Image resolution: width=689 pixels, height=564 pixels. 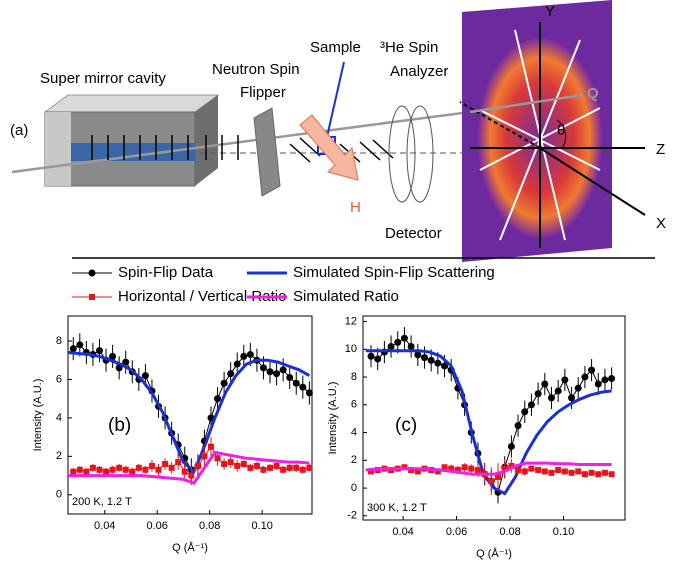 I want to click on plot, so click(x=490, y=415).